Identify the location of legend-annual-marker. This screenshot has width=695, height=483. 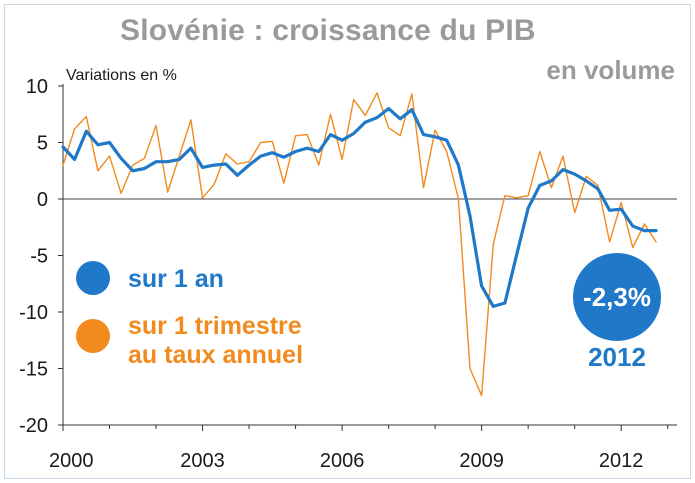
(93, 278).